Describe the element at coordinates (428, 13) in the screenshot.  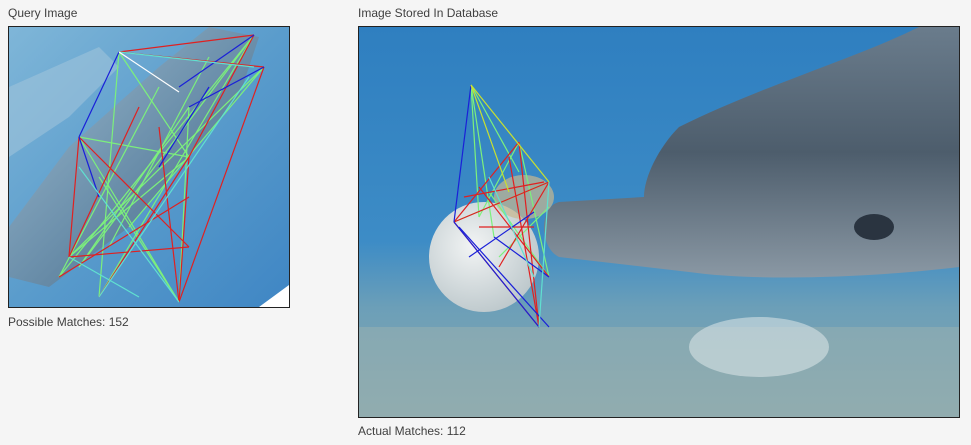
I see `database-image-title: Image Stored In Database` at that location.